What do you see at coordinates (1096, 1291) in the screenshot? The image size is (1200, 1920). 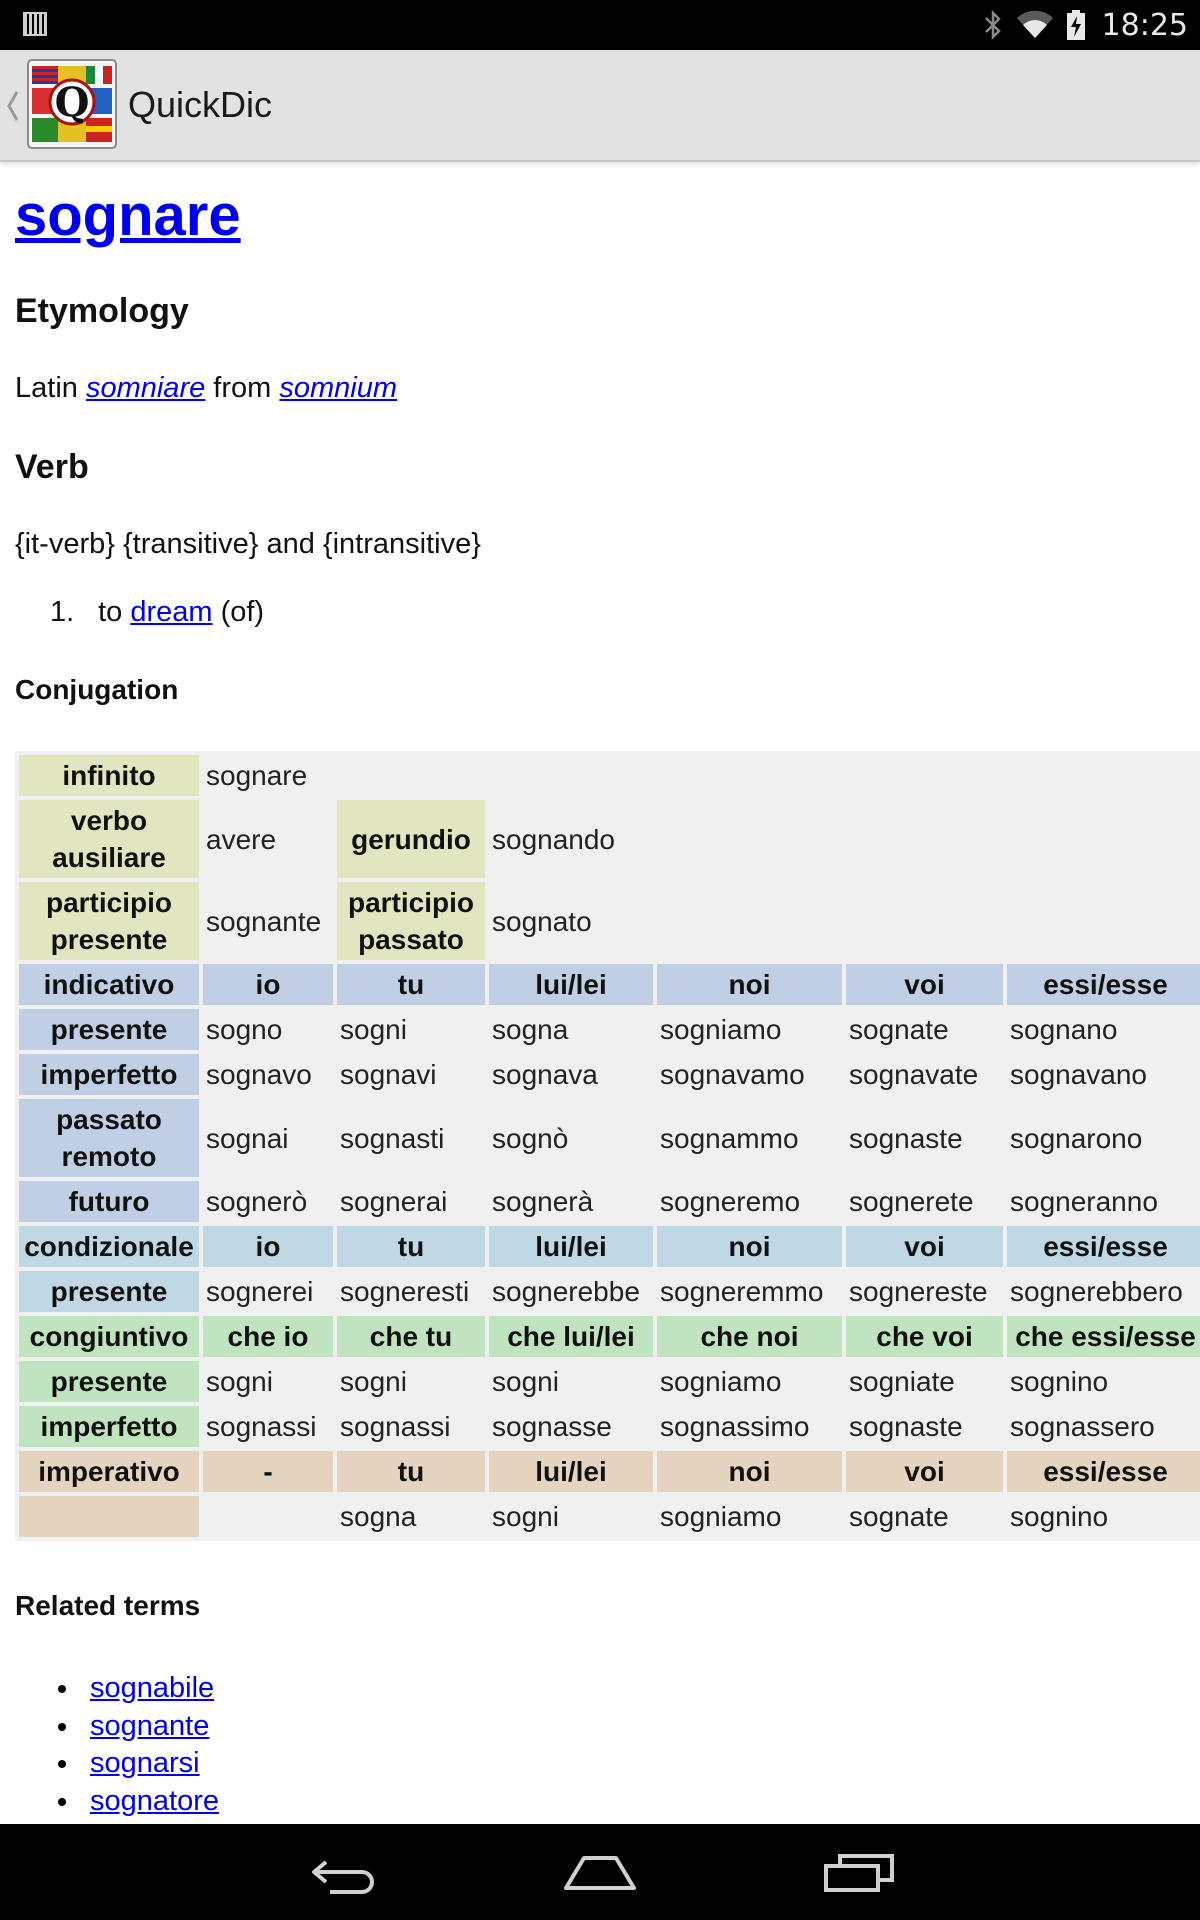 I see `verb-form: sognerebbero` at bounding box center [1096, 1291].